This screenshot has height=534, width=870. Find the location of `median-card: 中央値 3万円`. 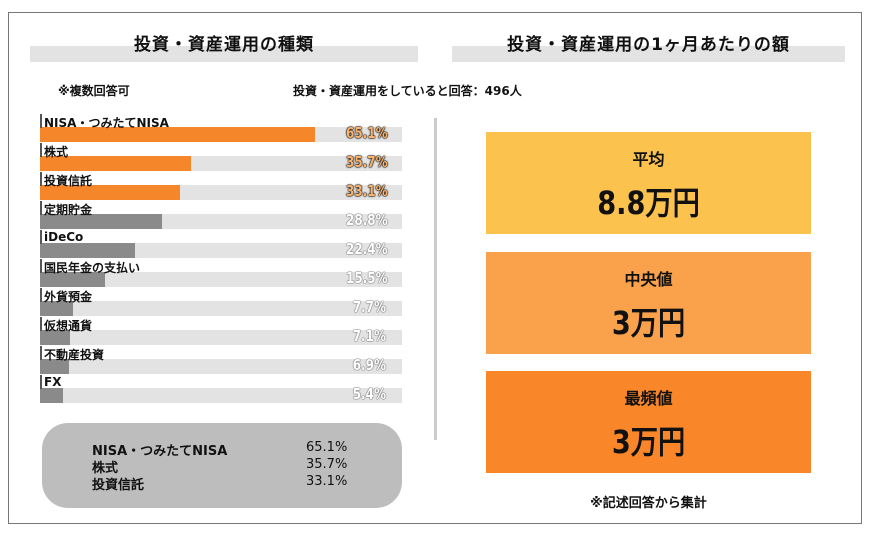

median-card: 中央値 3万円 is located at coordinates (648, 303).